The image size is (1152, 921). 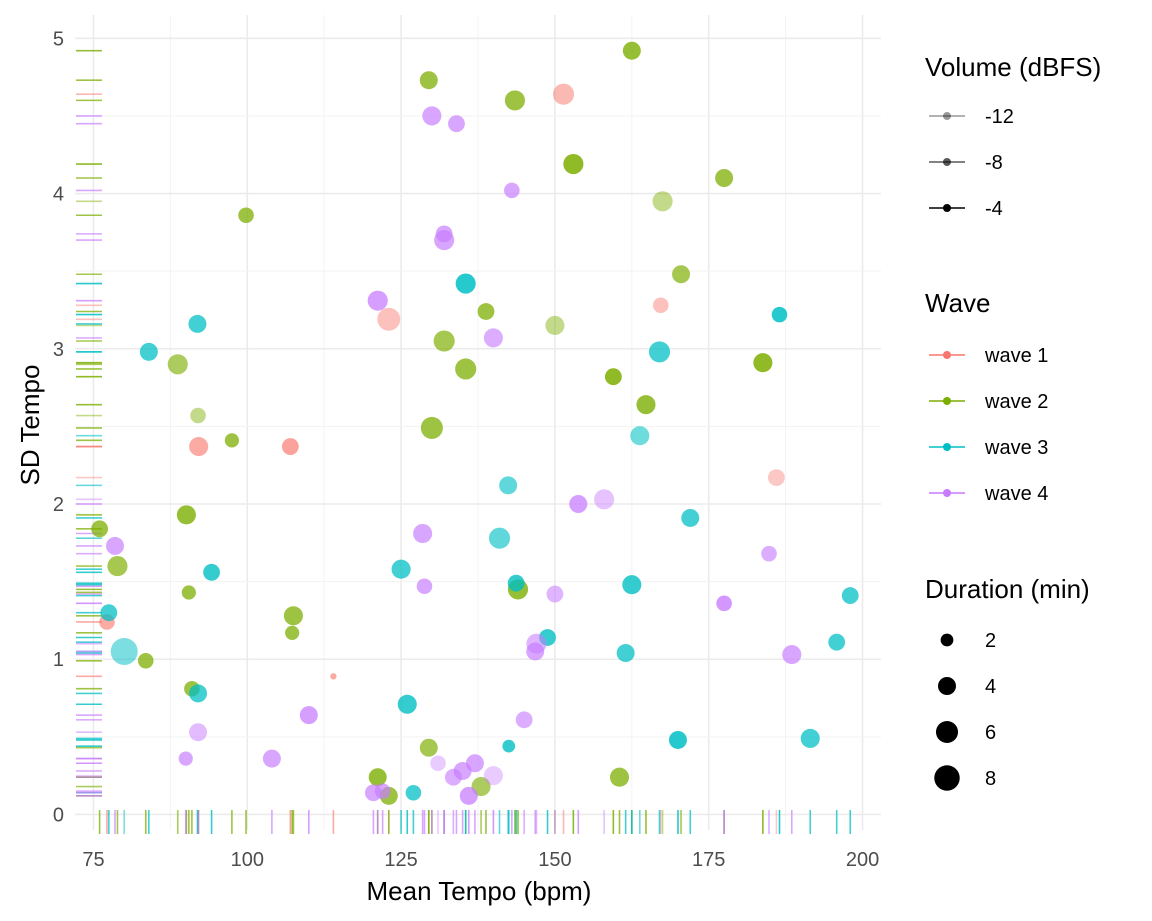 What do you see at coordinates (862, 860) in the screenshot?
I see `x-tick-label: 200` at bounding box center [862, 860].